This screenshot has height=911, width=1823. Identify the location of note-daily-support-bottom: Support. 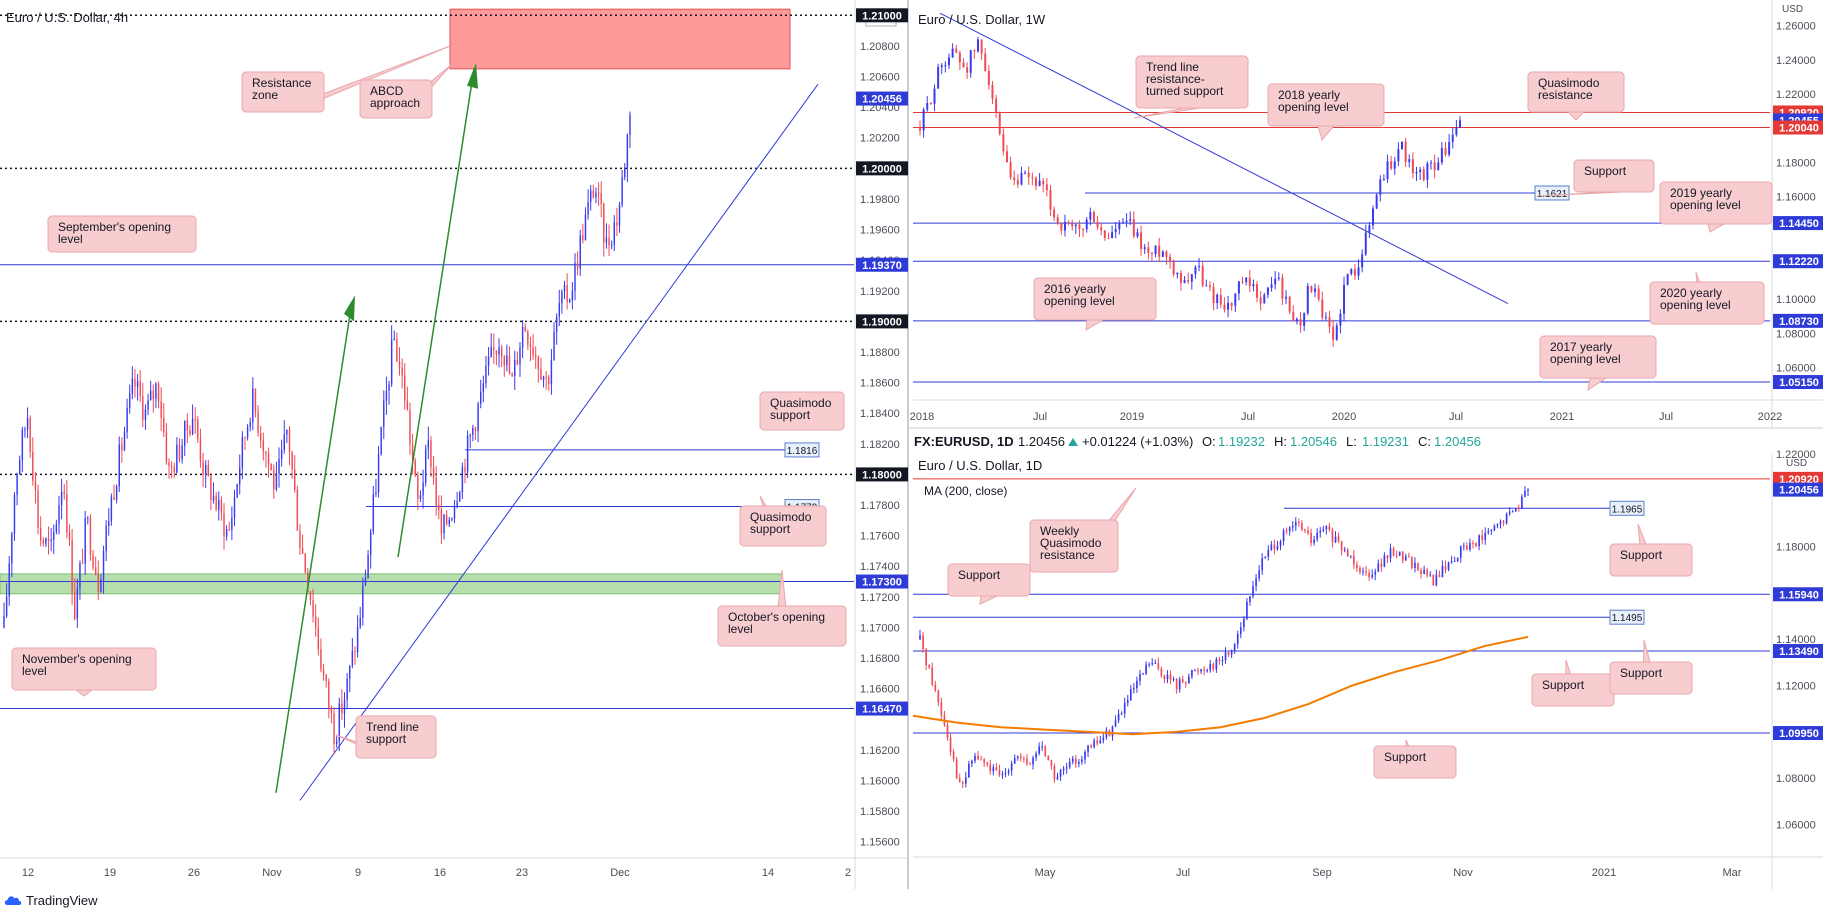
(1415, 759).